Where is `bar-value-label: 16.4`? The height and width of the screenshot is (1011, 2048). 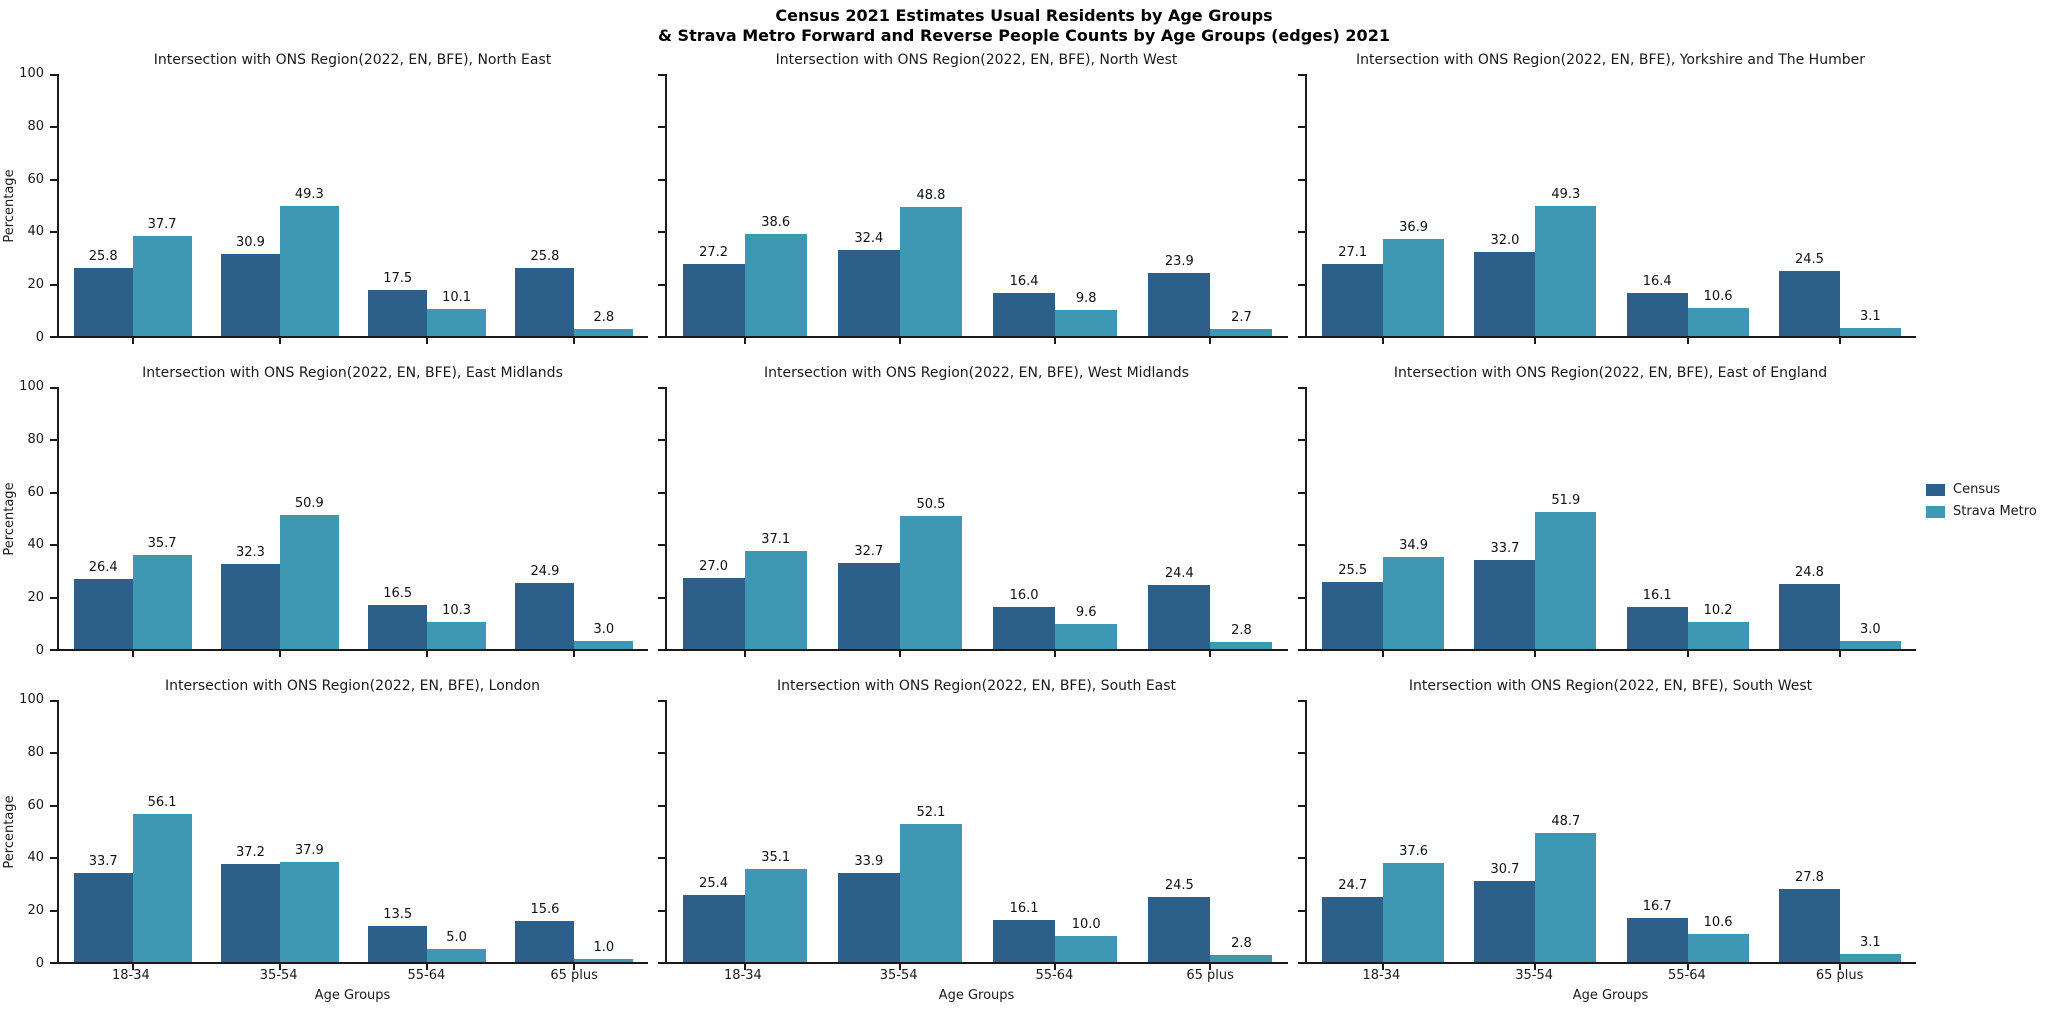
bar-value-label: 16.4 is located at coordinates (1657, 281).